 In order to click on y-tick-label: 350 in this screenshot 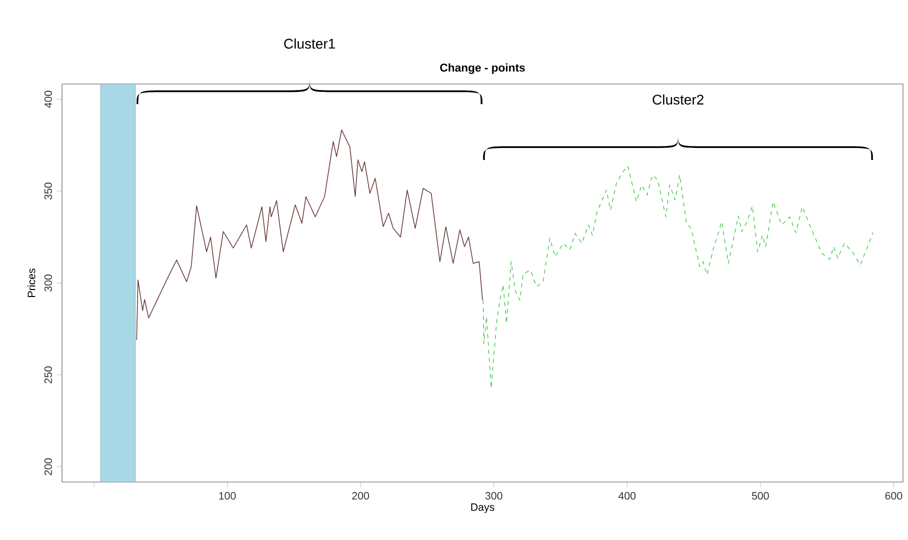, I will do `click(48, 191)`.